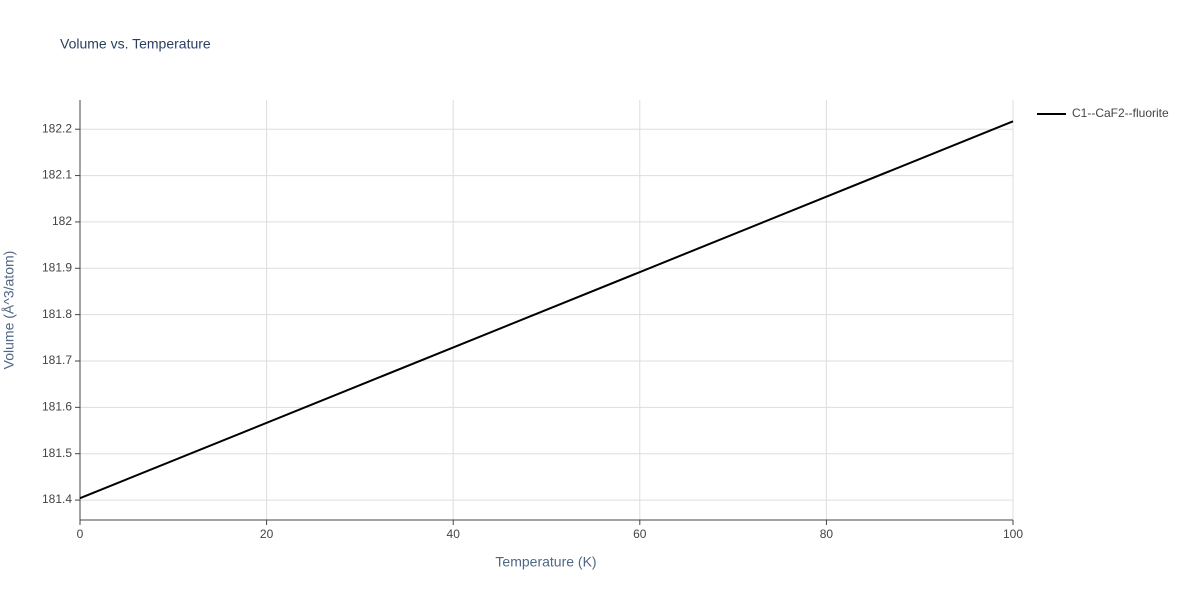 The width and height of the screenshot is (1200, 600). Describe the element at coordinates (135, 44) in the screenshot. I see `chart-title: Volume vs. Temperature` at that location.